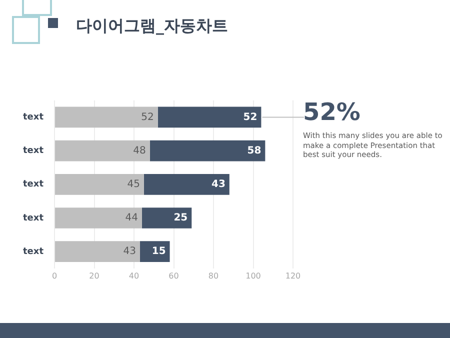  Describe the element at coordinates (331, 112) in the screenshot. I see `annotation: 52%` at that location.